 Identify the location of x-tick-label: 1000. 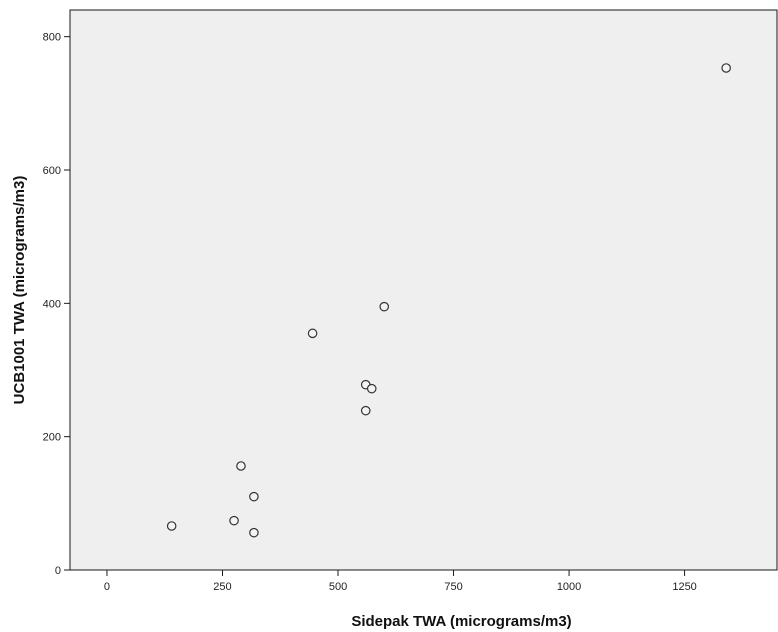
(569, 587).